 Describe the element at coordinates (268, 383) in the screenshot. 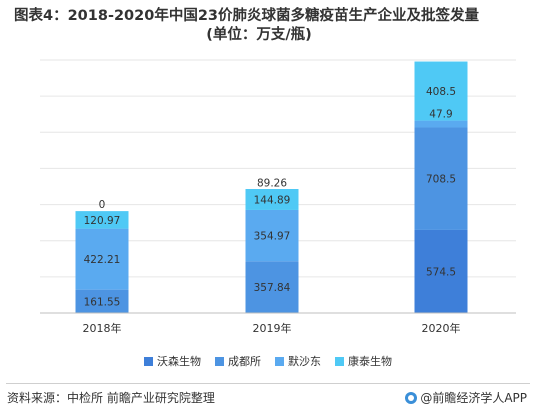

I see `footer-divider` at that location.